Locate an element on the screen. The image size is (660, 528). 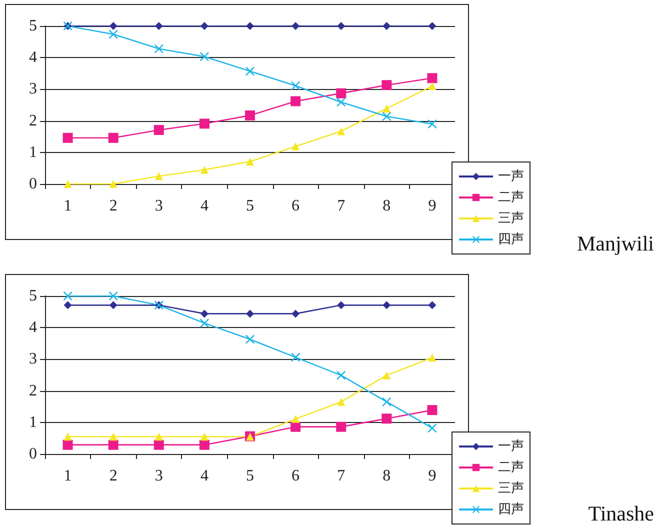
text: Manjwili is located at coordinates (615, 244).